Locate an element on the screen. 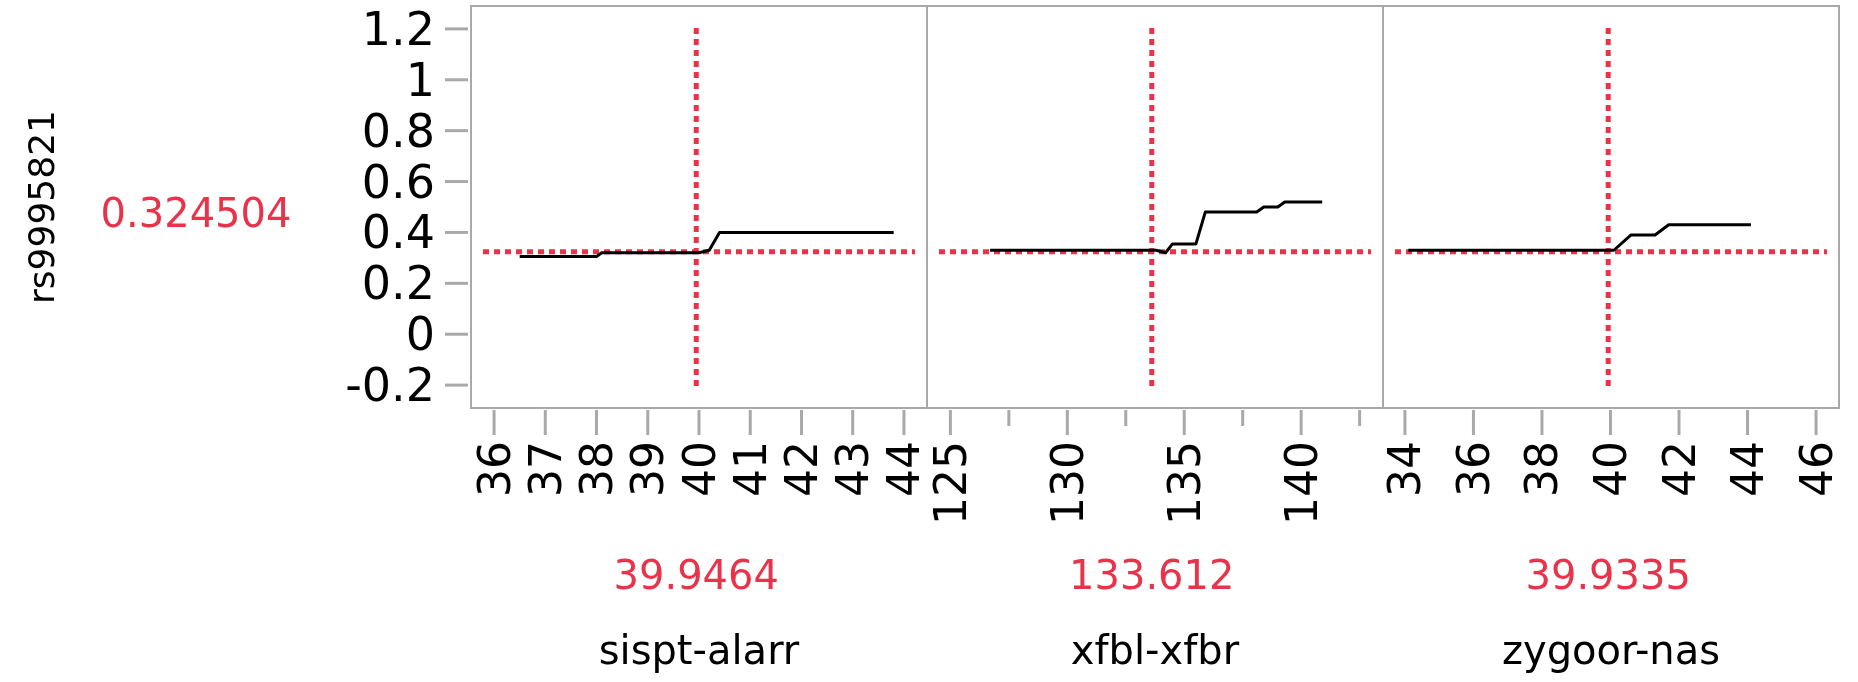  x-axis-title: xfbl-xfbr is located at coordinates (1155, 650).